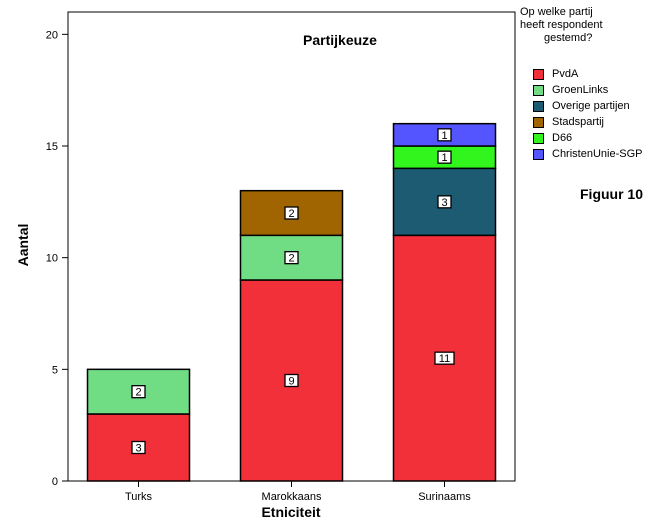 This screenshot has width=653, height=524. What do you see at coordinates (292, 497) in the screenshot?
I see `x-tick-label: Marokkaans` at bounding box center [292, 497].